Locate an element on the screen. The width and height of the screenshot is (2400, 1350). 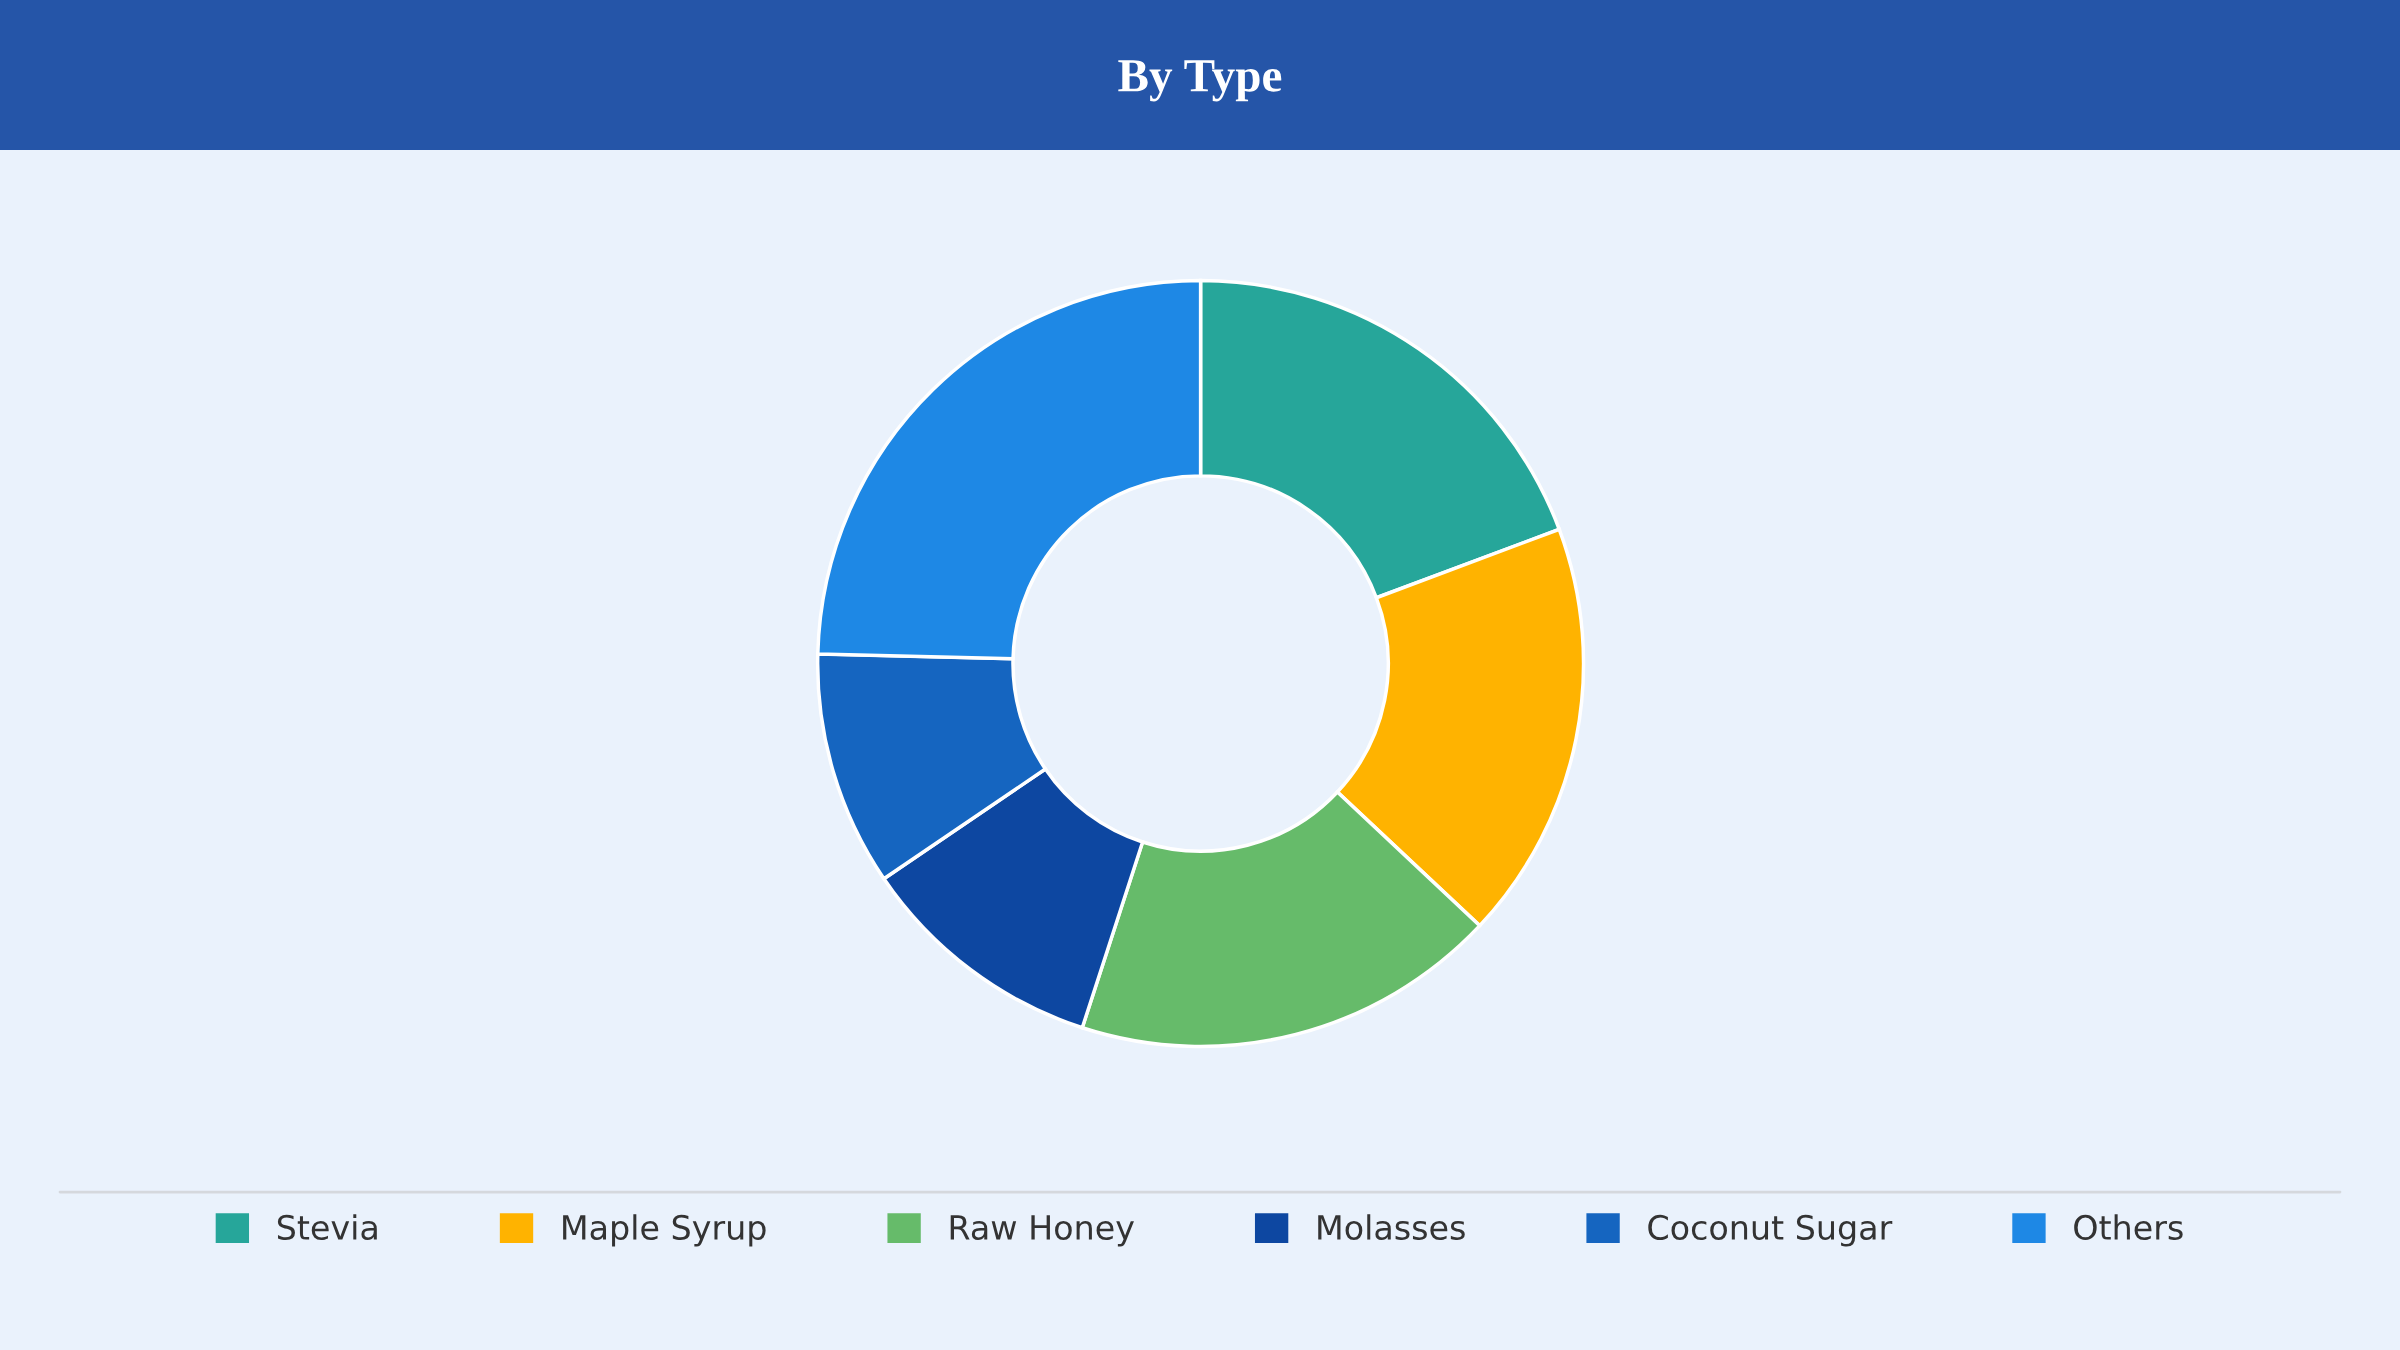
chart-title: By Type is located at coordinates (1200, 81).